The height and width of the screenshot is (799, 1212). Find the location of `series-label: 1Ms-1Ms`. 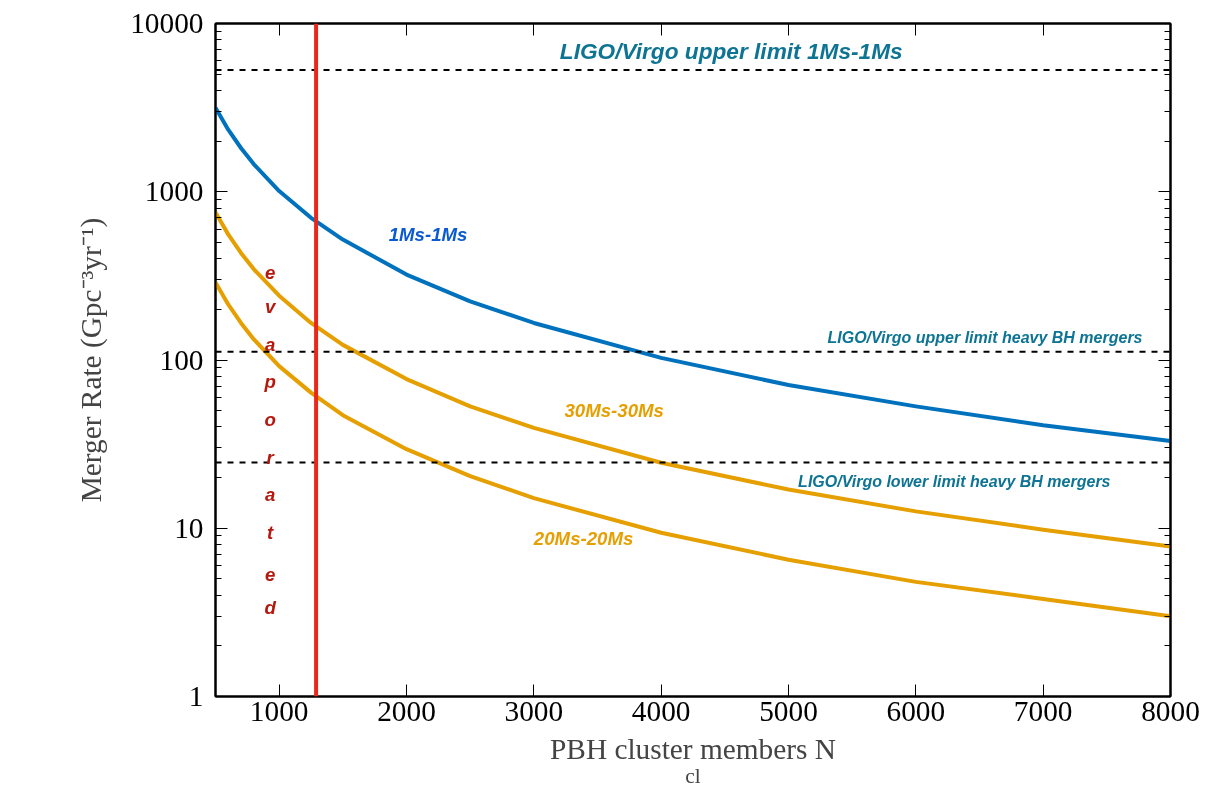

series-label: 1Ms-1Ms is located at coordinates (428, 234).